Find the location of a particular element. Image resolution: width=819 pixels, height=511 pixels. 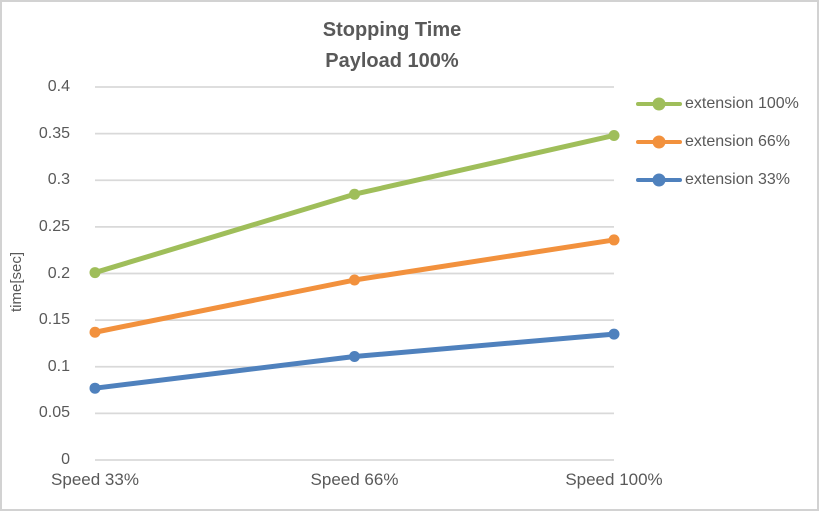

chart-title: Stopping Time Payload 100% is located at coordinates (392, 46).